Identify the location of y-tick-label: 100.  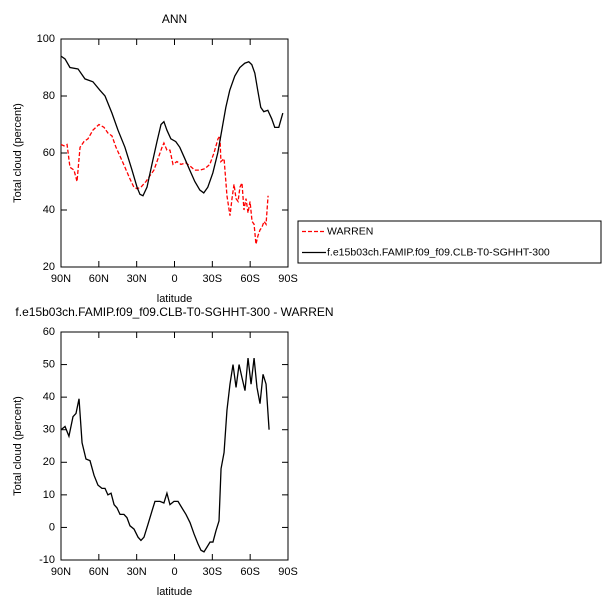
(46, 39).